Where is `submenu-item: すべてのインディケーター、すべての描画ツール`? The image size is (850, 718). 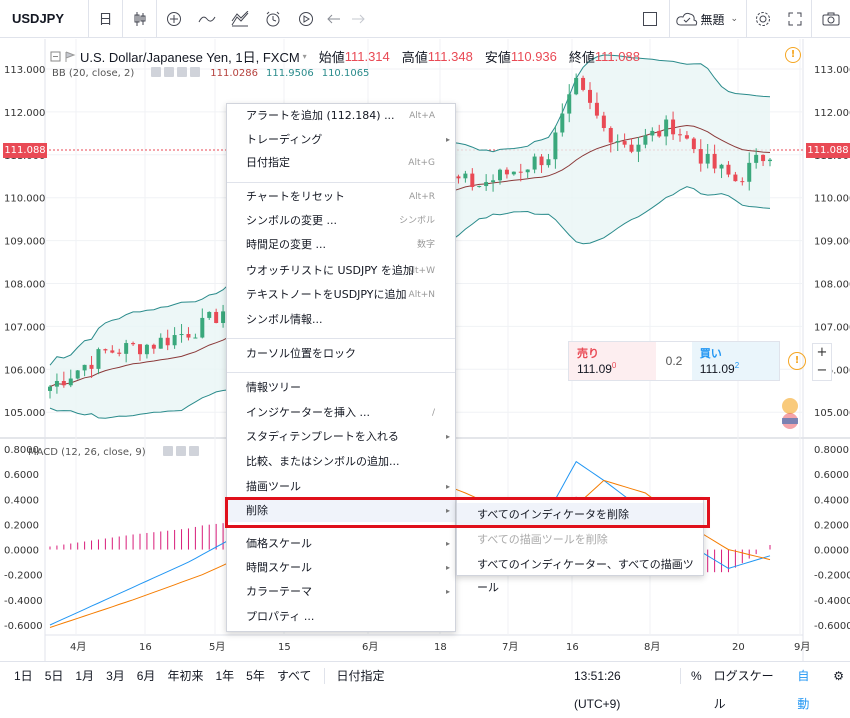
submenu-item: すべてのインディケーター、すべての描画ツール is located at coordinates (585, 576).